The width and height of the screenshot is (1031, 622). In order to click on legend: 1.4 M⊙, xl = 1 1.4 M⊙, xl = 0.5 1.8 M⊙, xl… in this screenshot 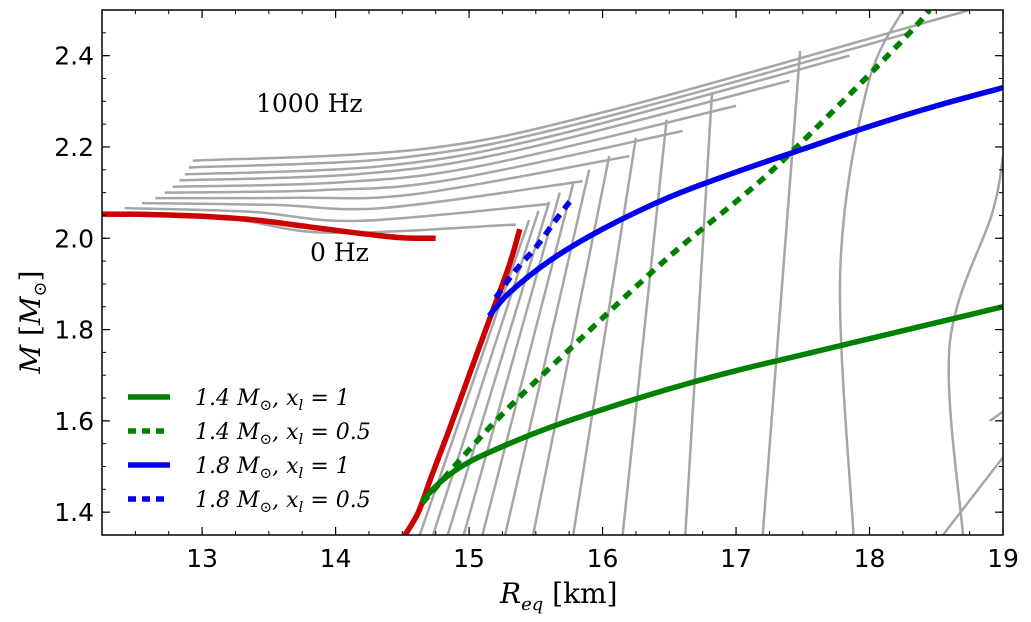, I will do `click(249, 451)`.